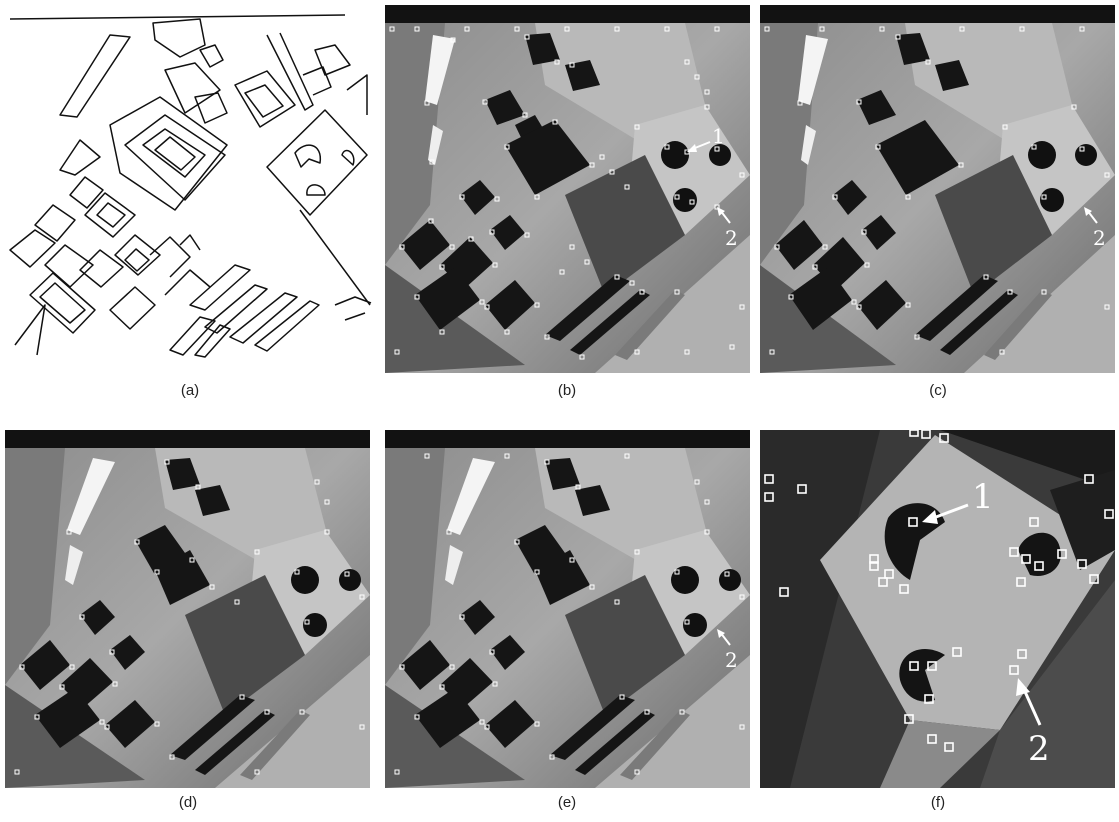 Image resolution: width=1119 pixels, height=822 pixels. Describe the element at coordinates (190, 390) in the screenshot. I see `caption-a: (a)` at that location.